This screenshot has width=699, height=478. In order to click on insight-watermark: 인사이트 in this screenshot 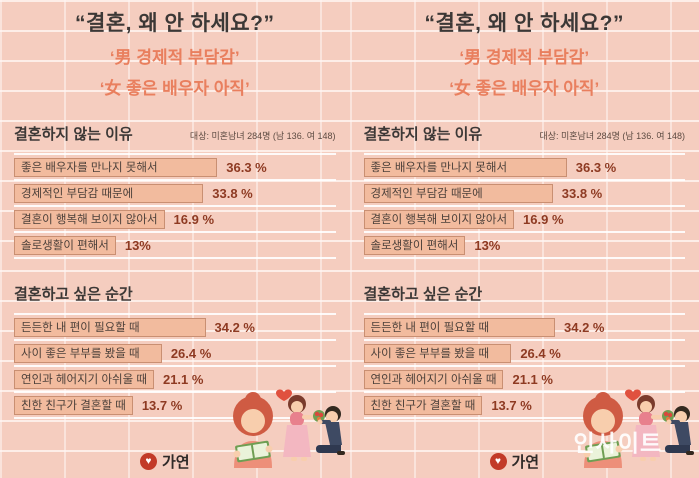, I will do `click(618, 443)`.